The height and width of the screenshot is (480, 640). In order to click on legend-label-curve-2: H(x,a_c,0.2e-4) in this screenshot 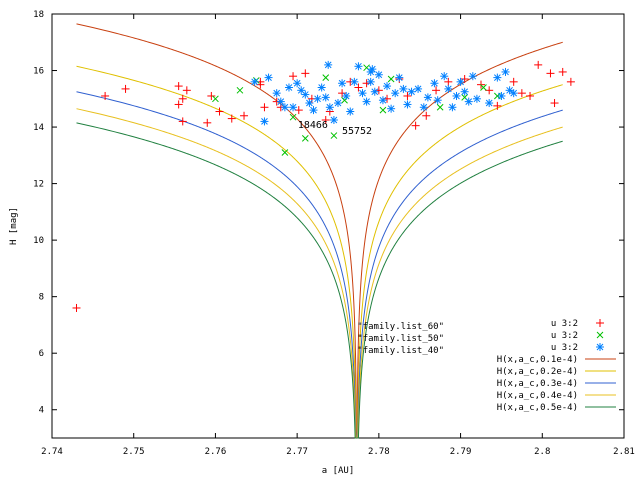, I will do `click(537, 372)`.